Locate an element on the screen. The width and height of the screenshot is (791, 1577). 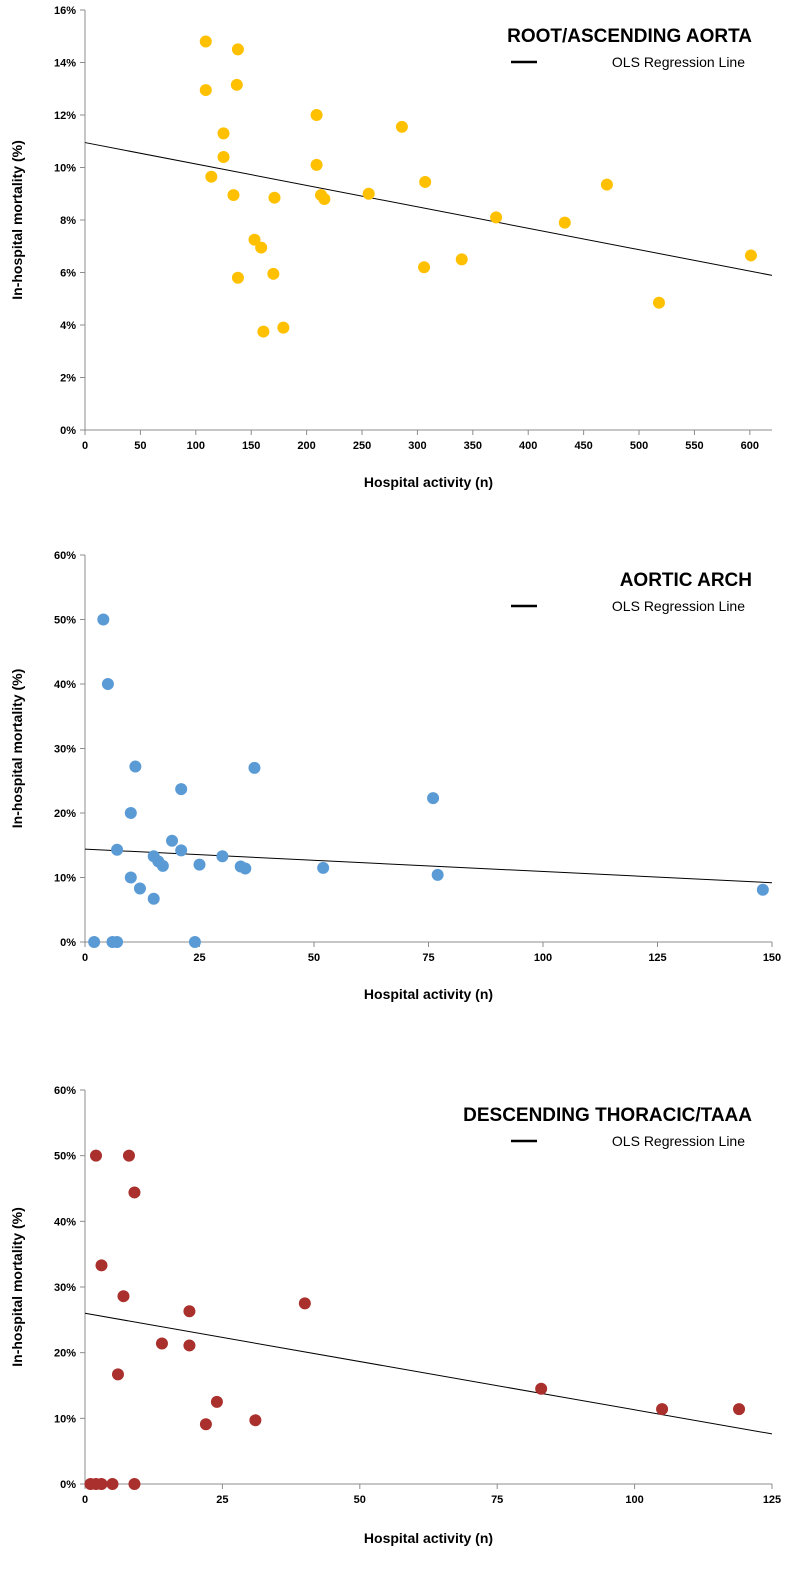
y-tick-label: 12% is located at coordinates (65, 116).